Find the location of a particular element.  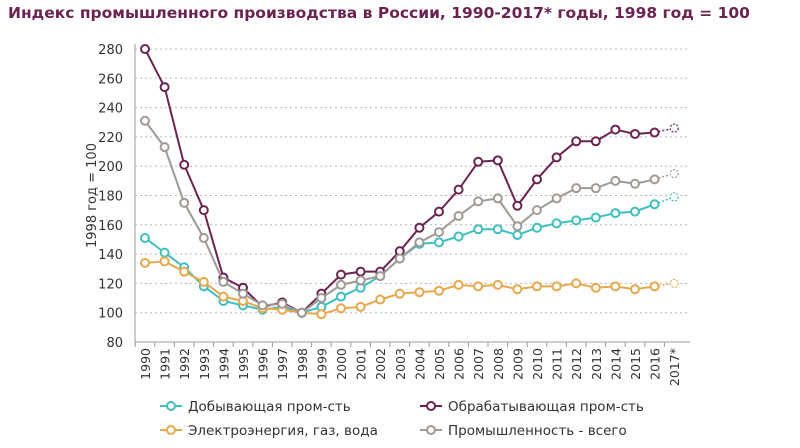

y-tick-label: 120 is located at coordinates (110, 284).